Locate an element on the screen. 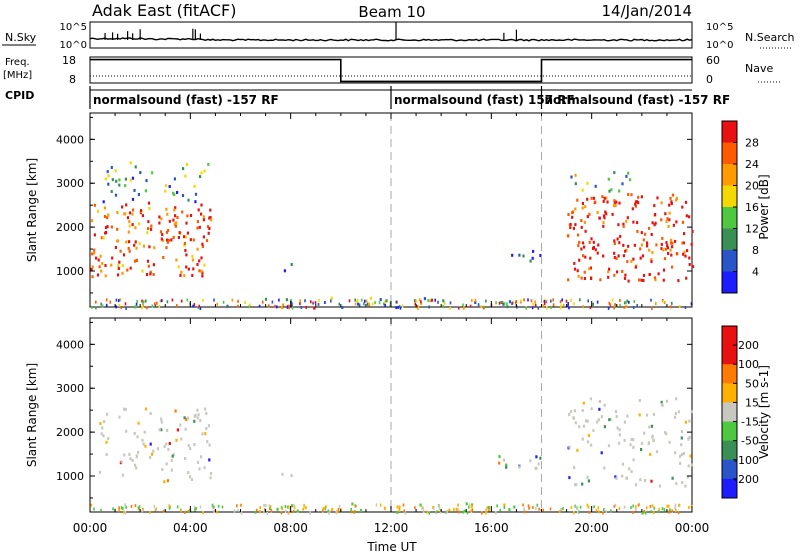  colorbar-tick-label: 15 is located at coordinates (752, 402).